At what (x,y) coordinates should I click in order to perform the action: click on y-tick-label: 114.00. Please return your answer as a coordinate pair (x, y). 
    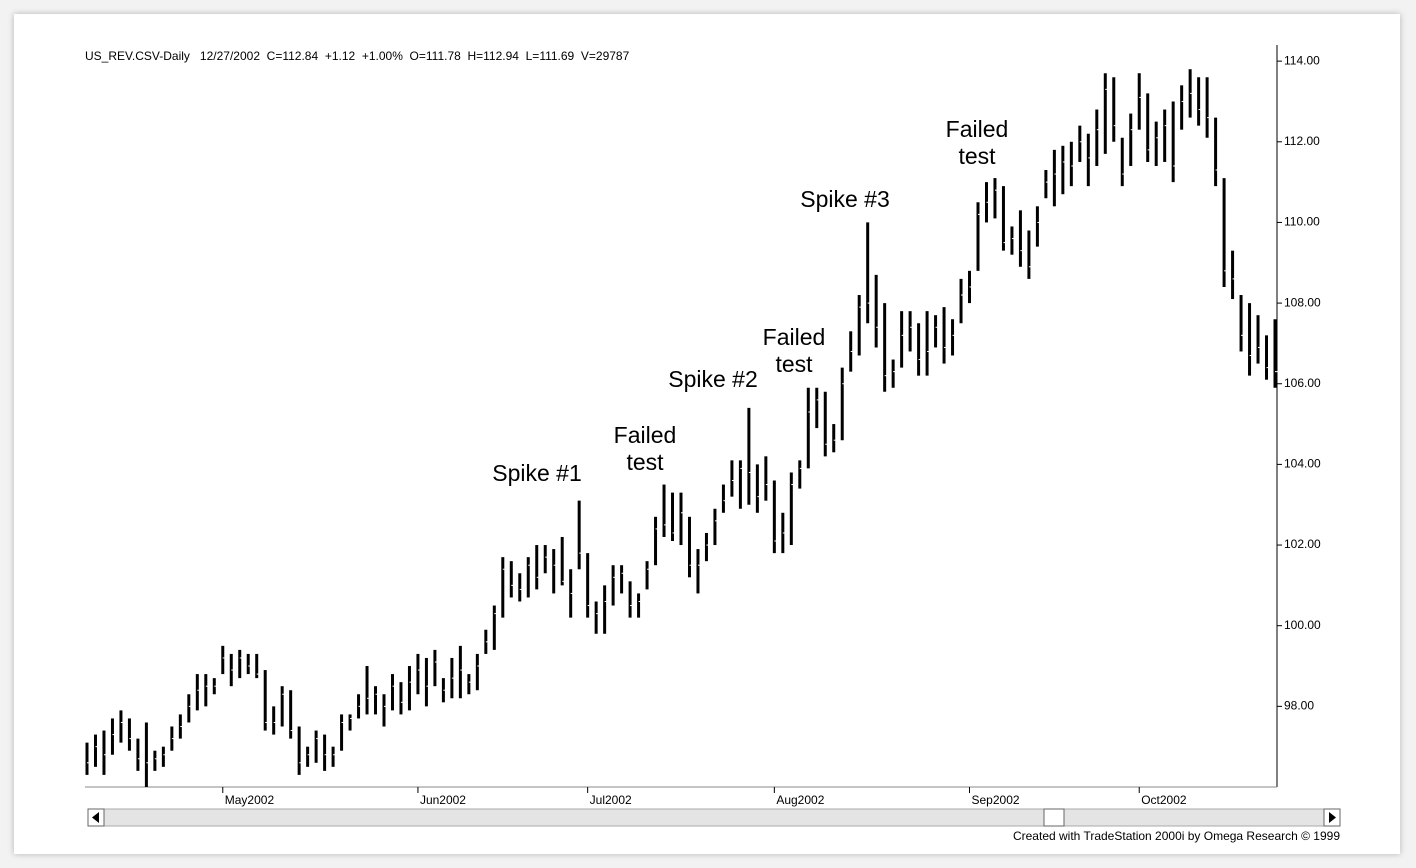
    Looking at the image, I should click on (1302, 60).